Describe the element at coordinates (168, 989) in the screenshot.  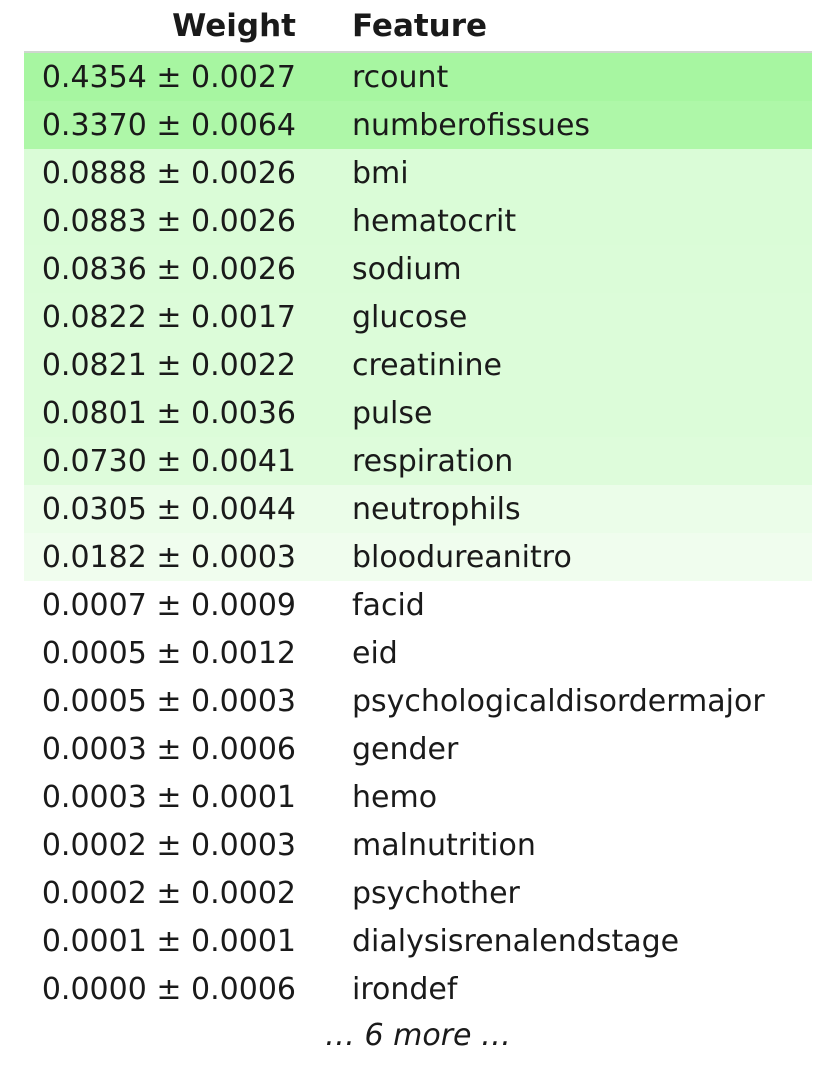
I see `weight-cell: 0.0000 ± 0.0006` at that location.